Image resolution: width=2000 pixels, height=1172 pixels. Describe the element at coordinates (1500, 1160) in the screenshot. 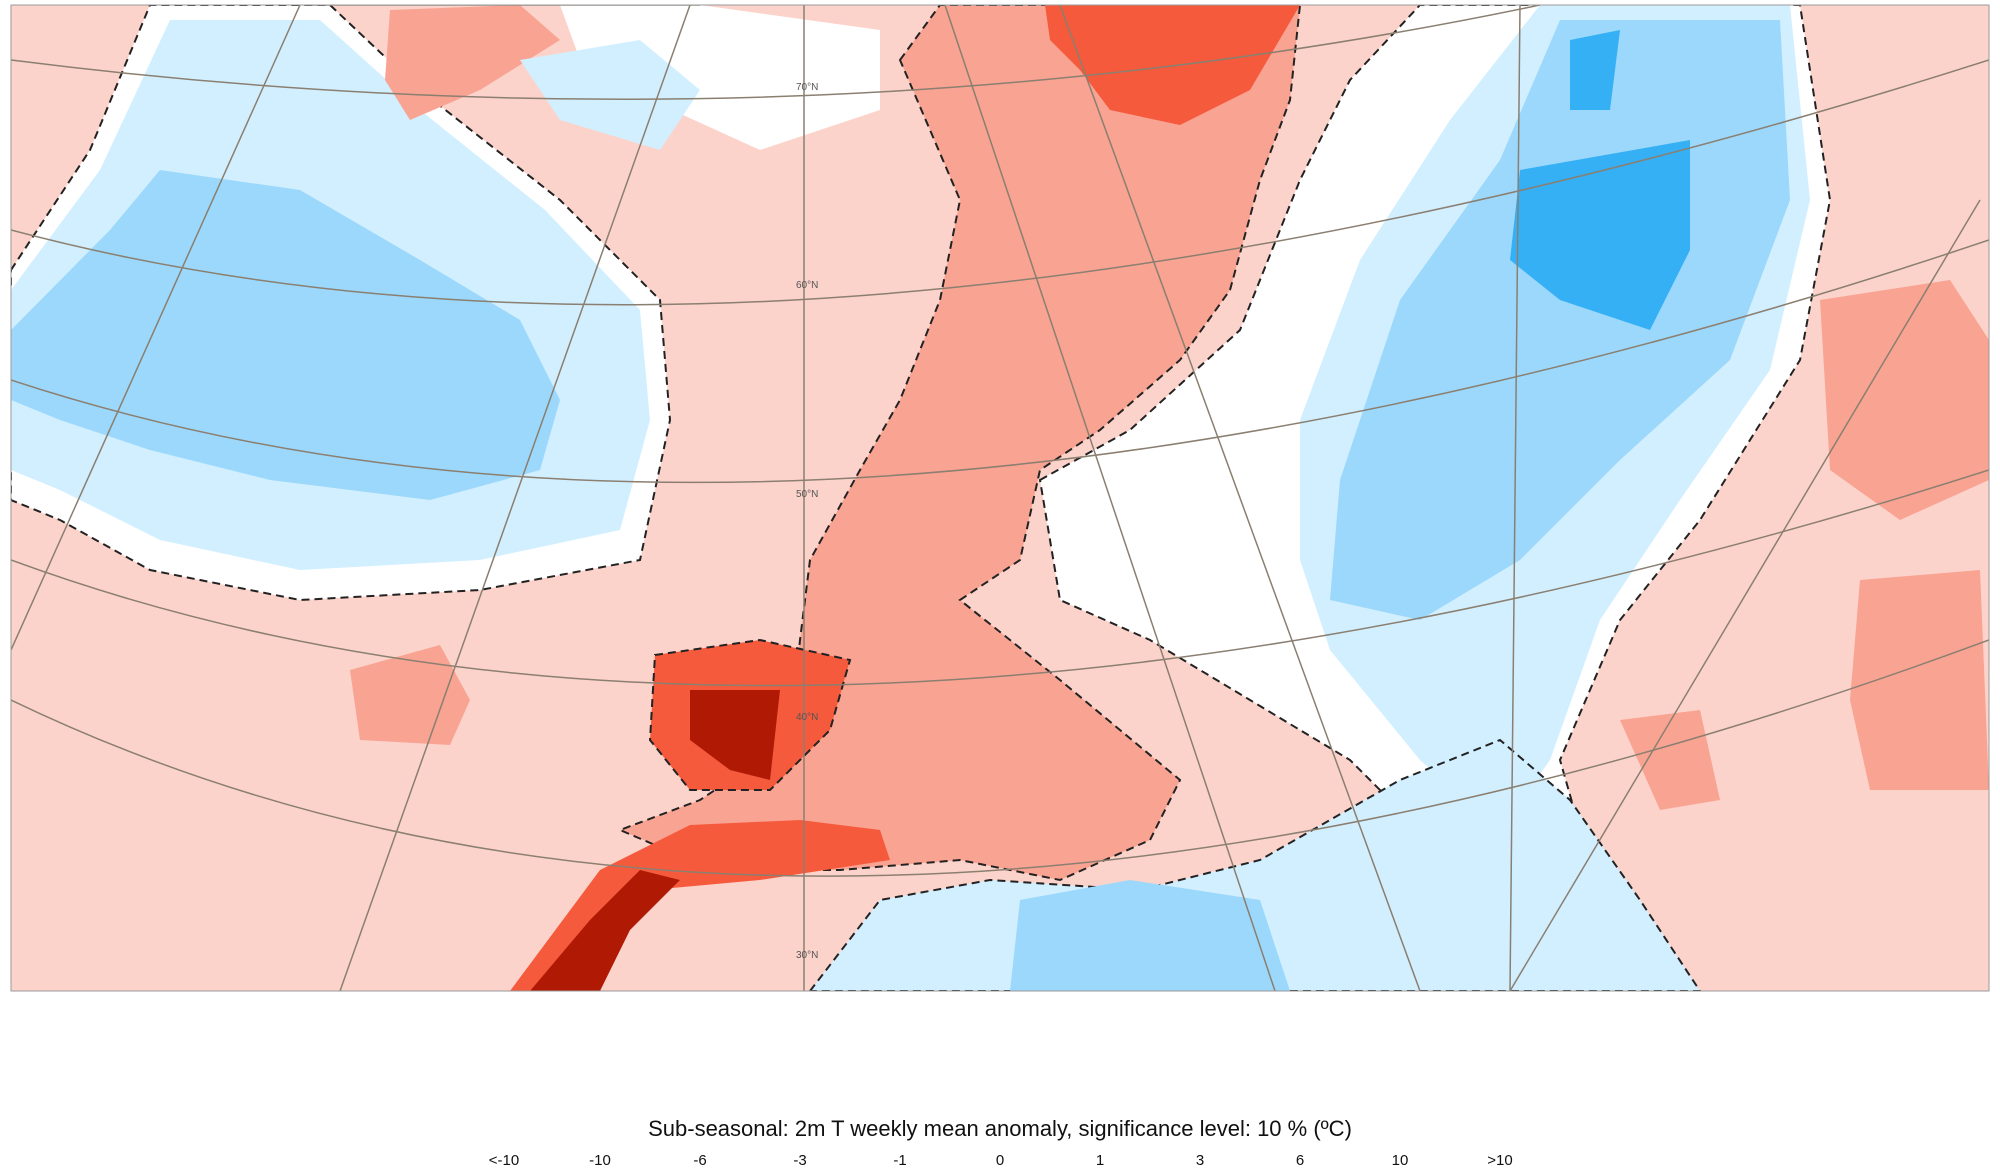

I see `legend-label: >10` at that location.